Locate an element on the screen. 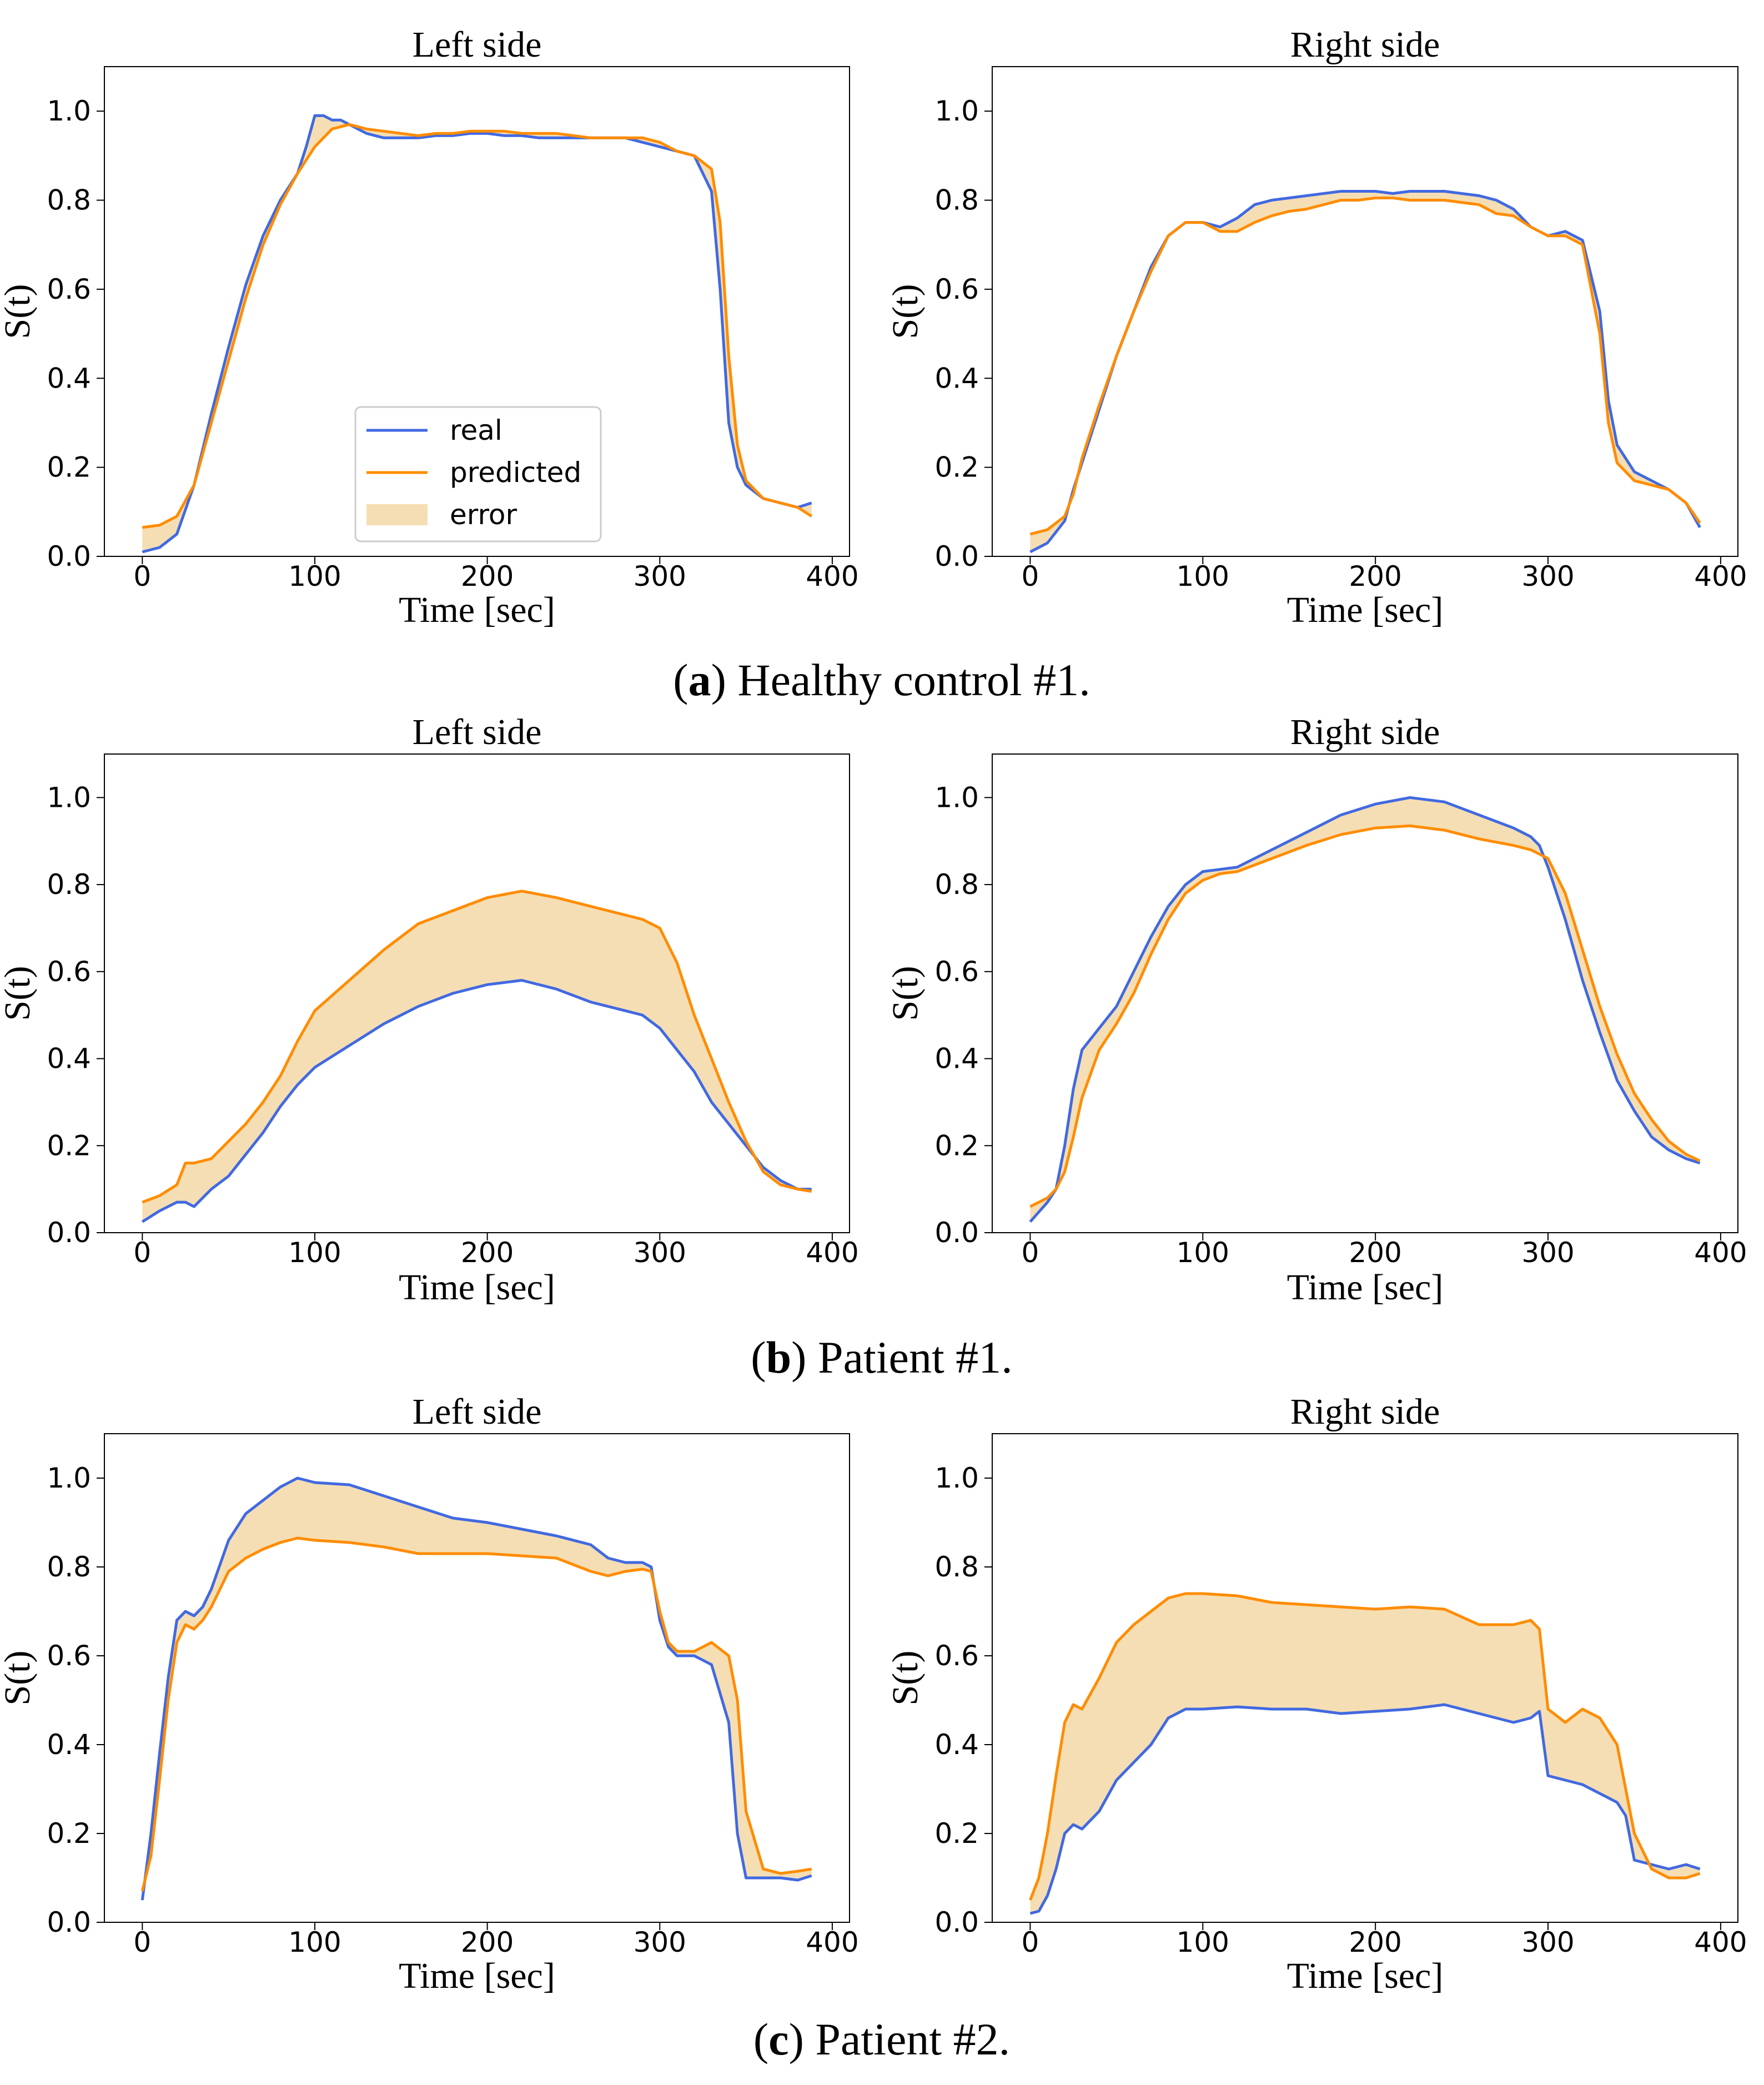 This screenshot has height=2085, width=1764. legend: real predicted error is located at coordinates (478, 474).